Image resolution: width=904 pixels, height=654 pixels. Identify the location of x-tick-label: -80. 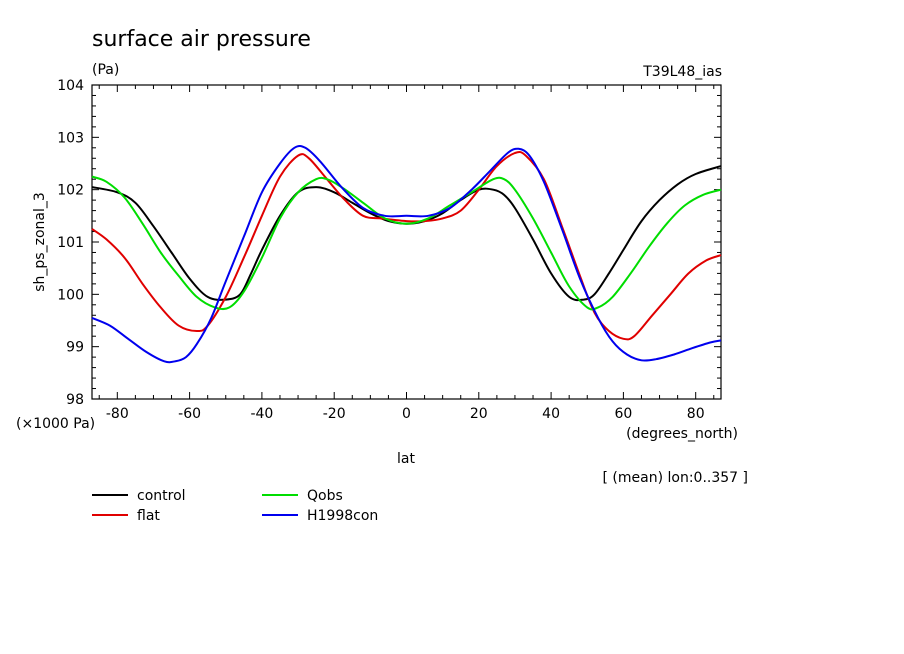
(117, 414).